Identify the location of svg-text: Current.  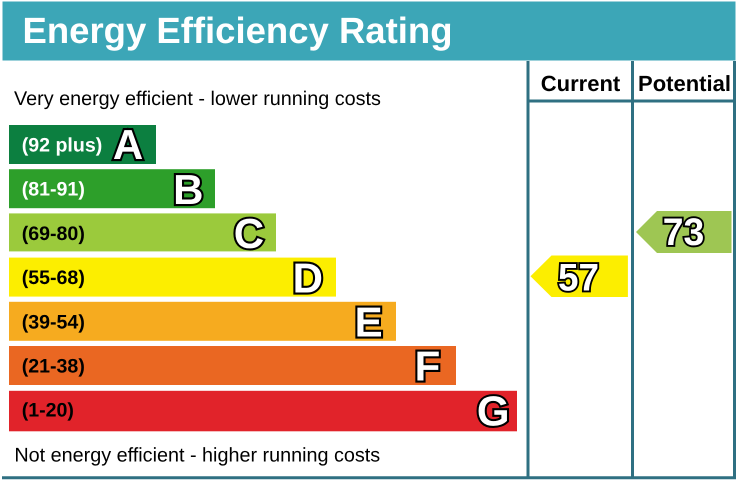
(581, 83).